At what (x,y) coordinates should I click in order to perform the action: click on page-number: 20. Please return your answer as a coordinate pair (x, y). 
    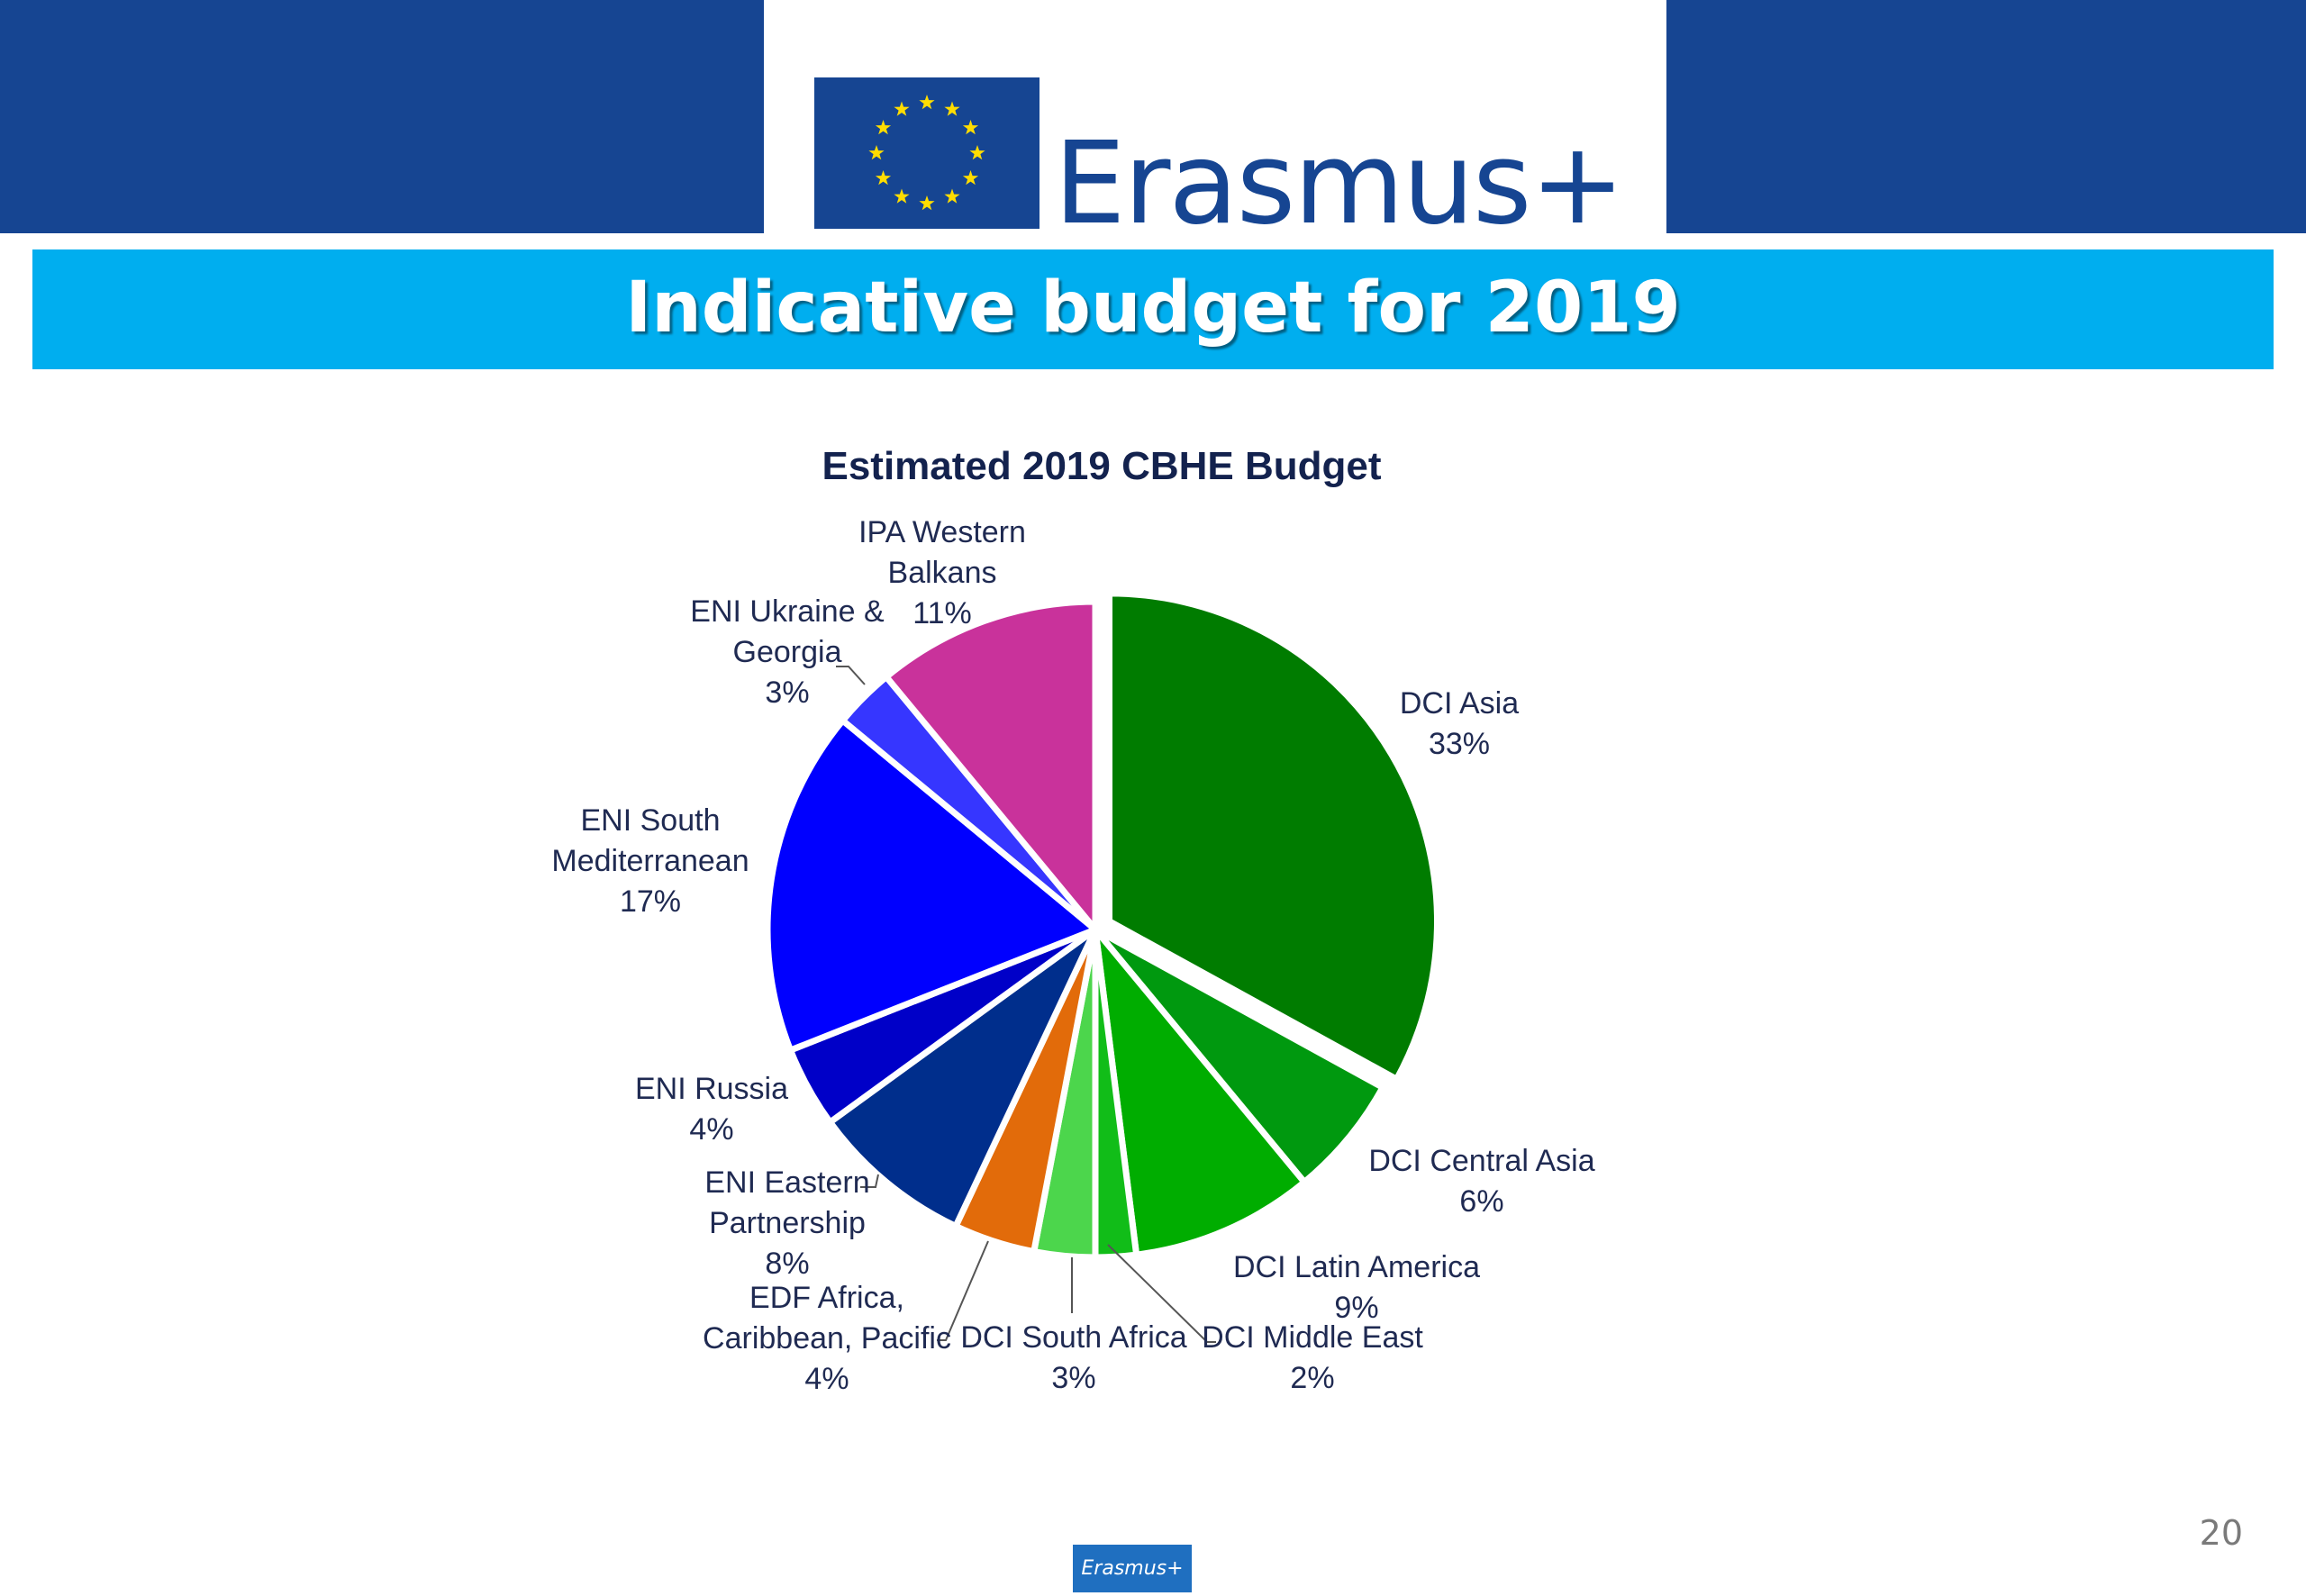
    Looking at the image, I should click on (2221, 1533).